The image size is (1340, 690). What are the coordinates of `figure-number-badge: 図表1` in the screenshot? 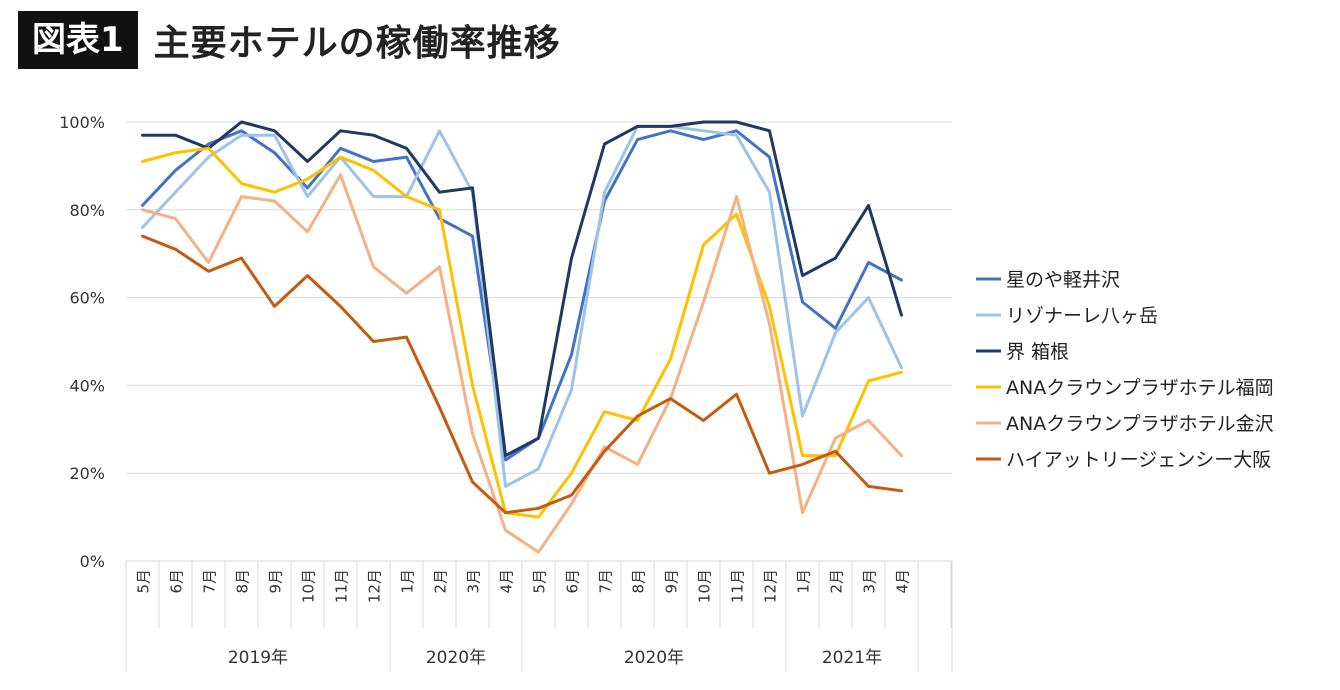 It's located at (78, 40).